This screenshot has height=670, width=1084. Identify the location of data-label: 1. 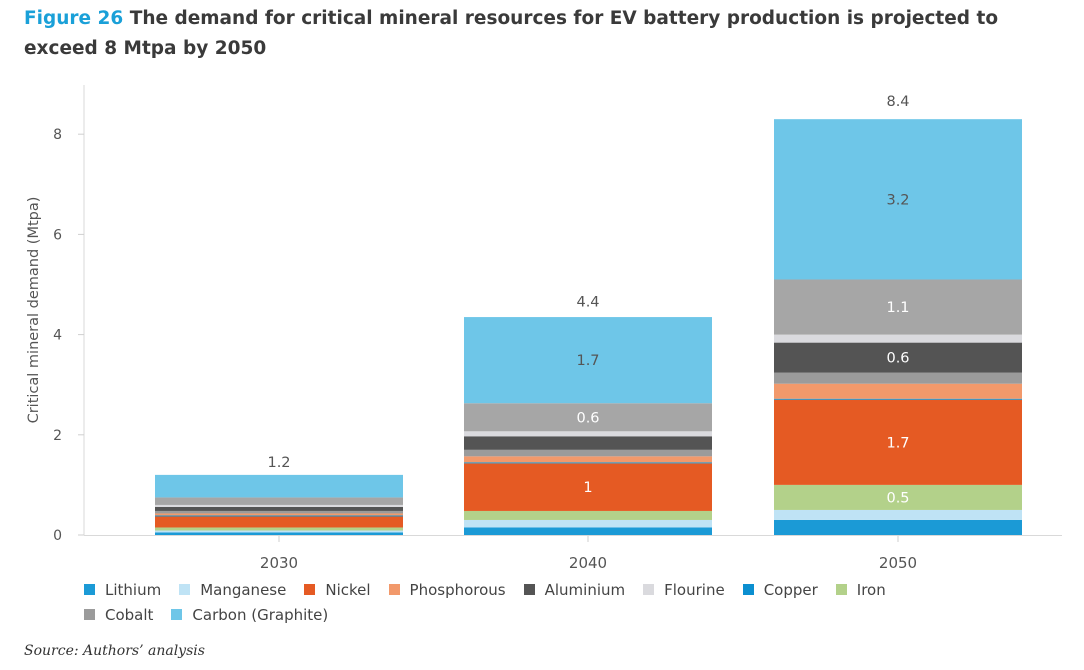
(587, 488).